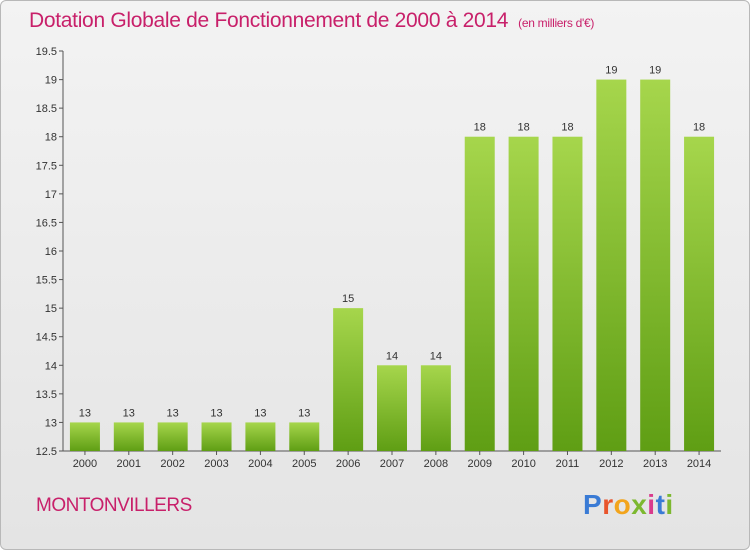  I want to click on y-tick-label: 16, so click(51, 252).